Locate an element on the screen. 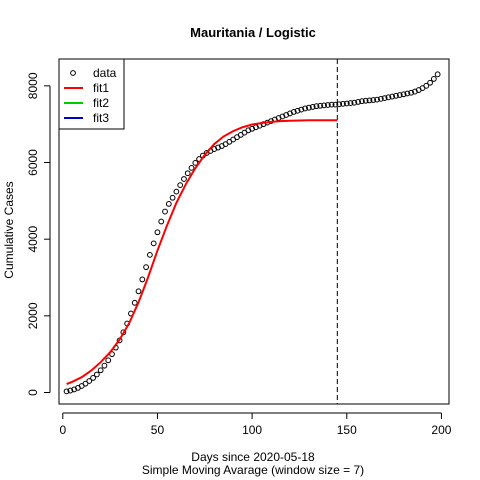 The height and width of the screenshot is (480, 480). legend-fit2-label: fit2 is located at coordinates (101, 103).